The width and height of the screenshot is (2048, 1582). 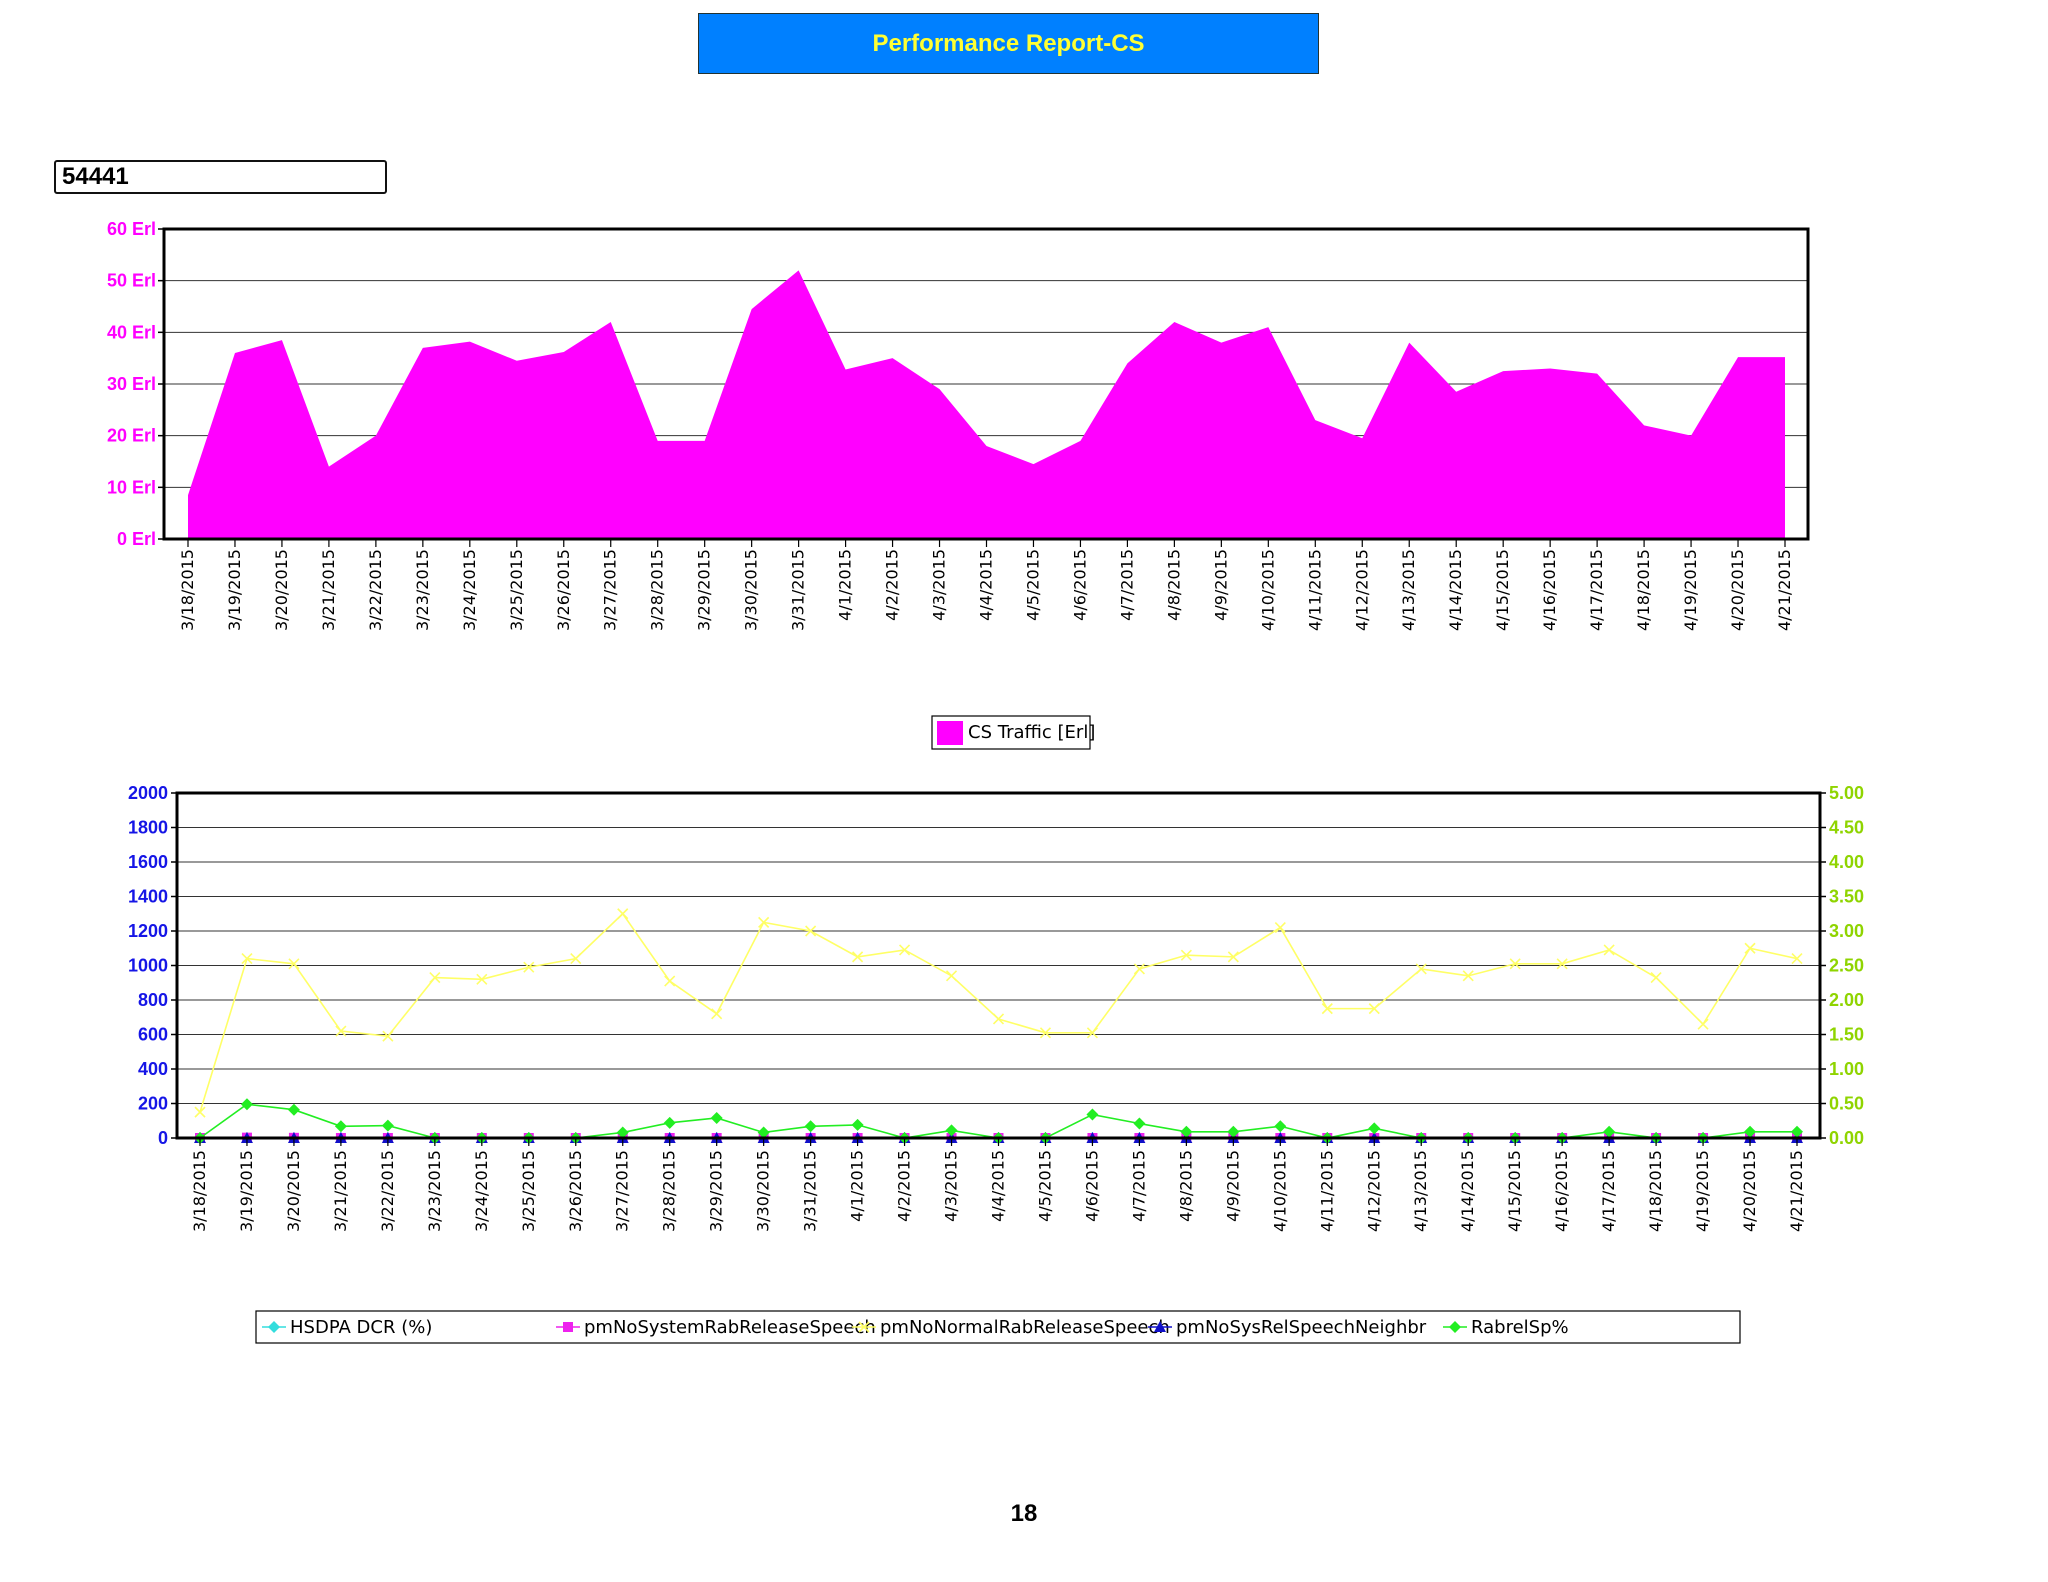 I want to click on report-title: Performance Report-CS, so click(x=1008, y=43).